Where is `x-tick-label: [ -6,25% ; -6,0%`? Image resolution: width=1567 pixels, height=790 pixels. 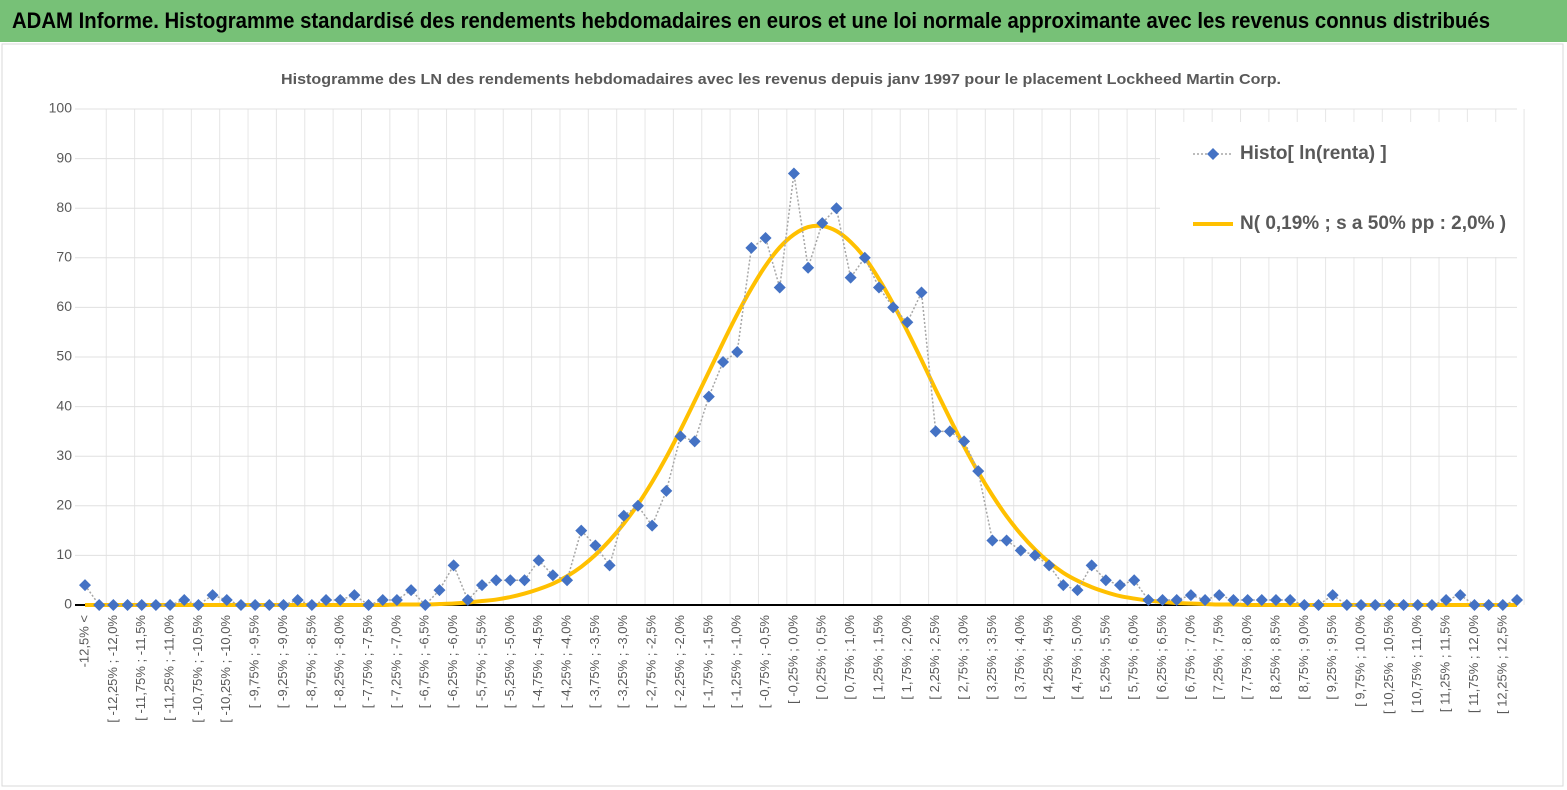 x-tick-label: [ -6,25% ; -6,0% is located at coordinates (452, 662).